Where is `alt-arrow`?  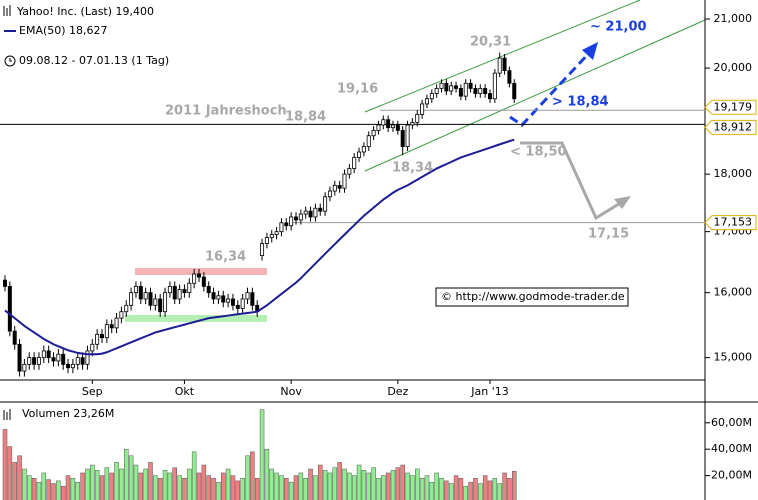
alt-arrow is located at coordinates (571, 181).